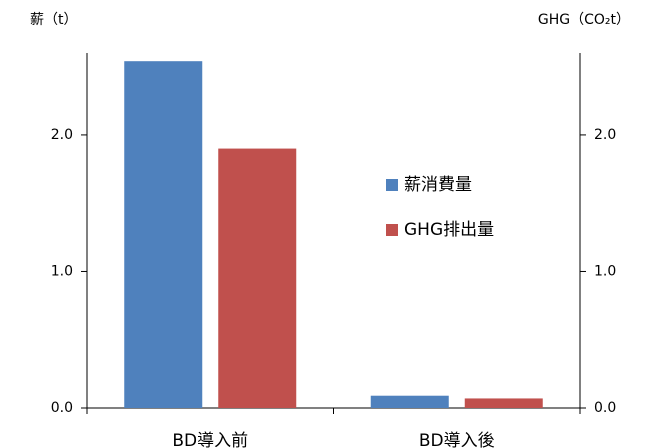 The height and width of the screenshot is (448, 661). I want to click on y2-tick-label: 2.0, so click(605, 135).